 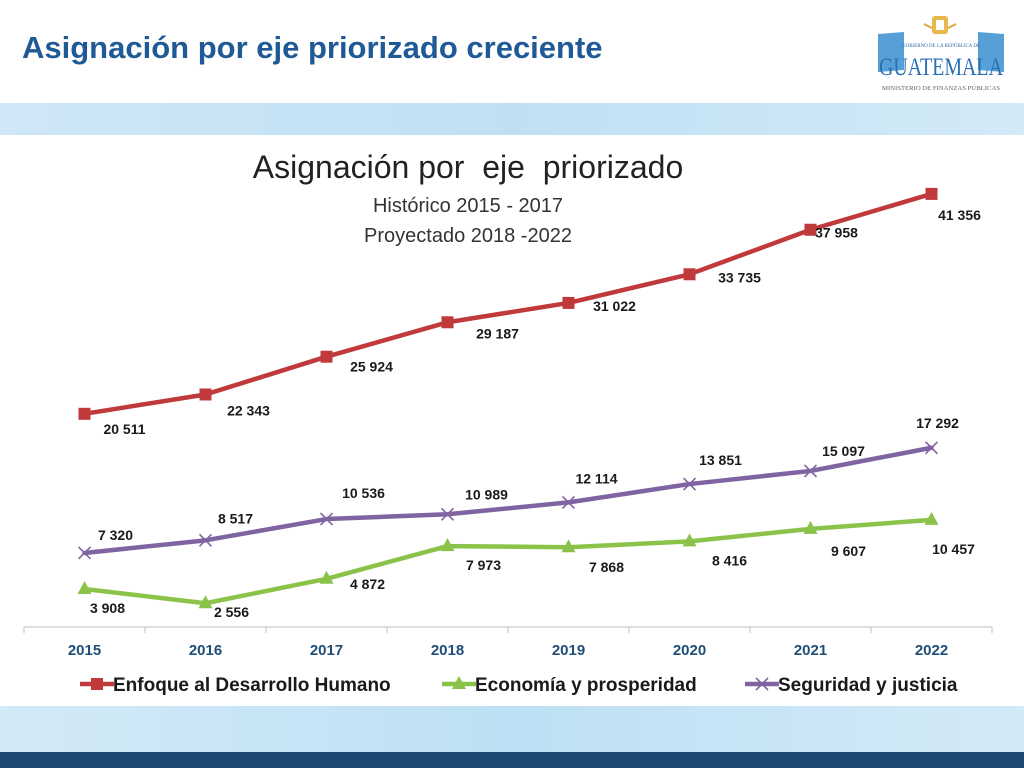 What do you see at coordinates (252, 685) in the screenshot?
I see `legend-label: Enfoque al Desarrollo Humano` at bounding box center [252, 685].